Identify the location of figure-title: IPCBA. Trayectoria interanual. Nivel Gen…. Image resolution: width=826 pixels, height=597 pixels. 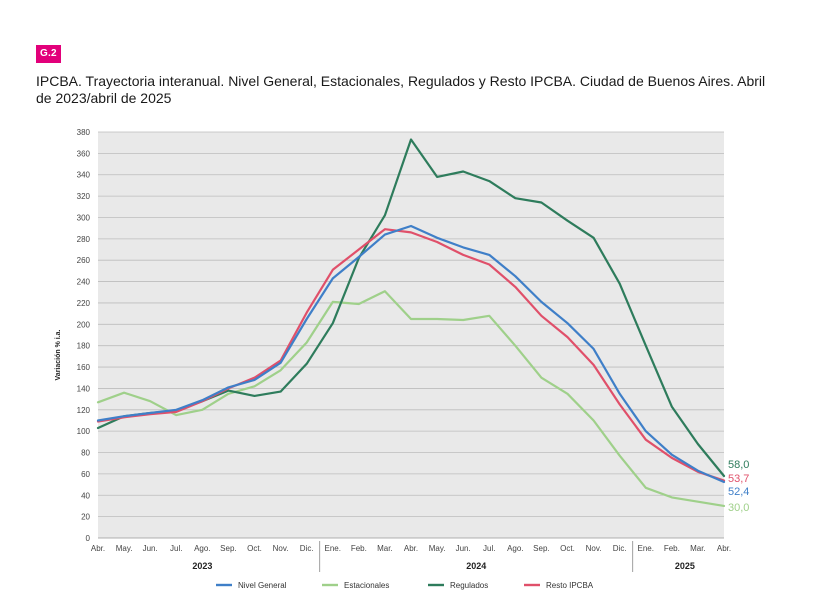
(401, 89).